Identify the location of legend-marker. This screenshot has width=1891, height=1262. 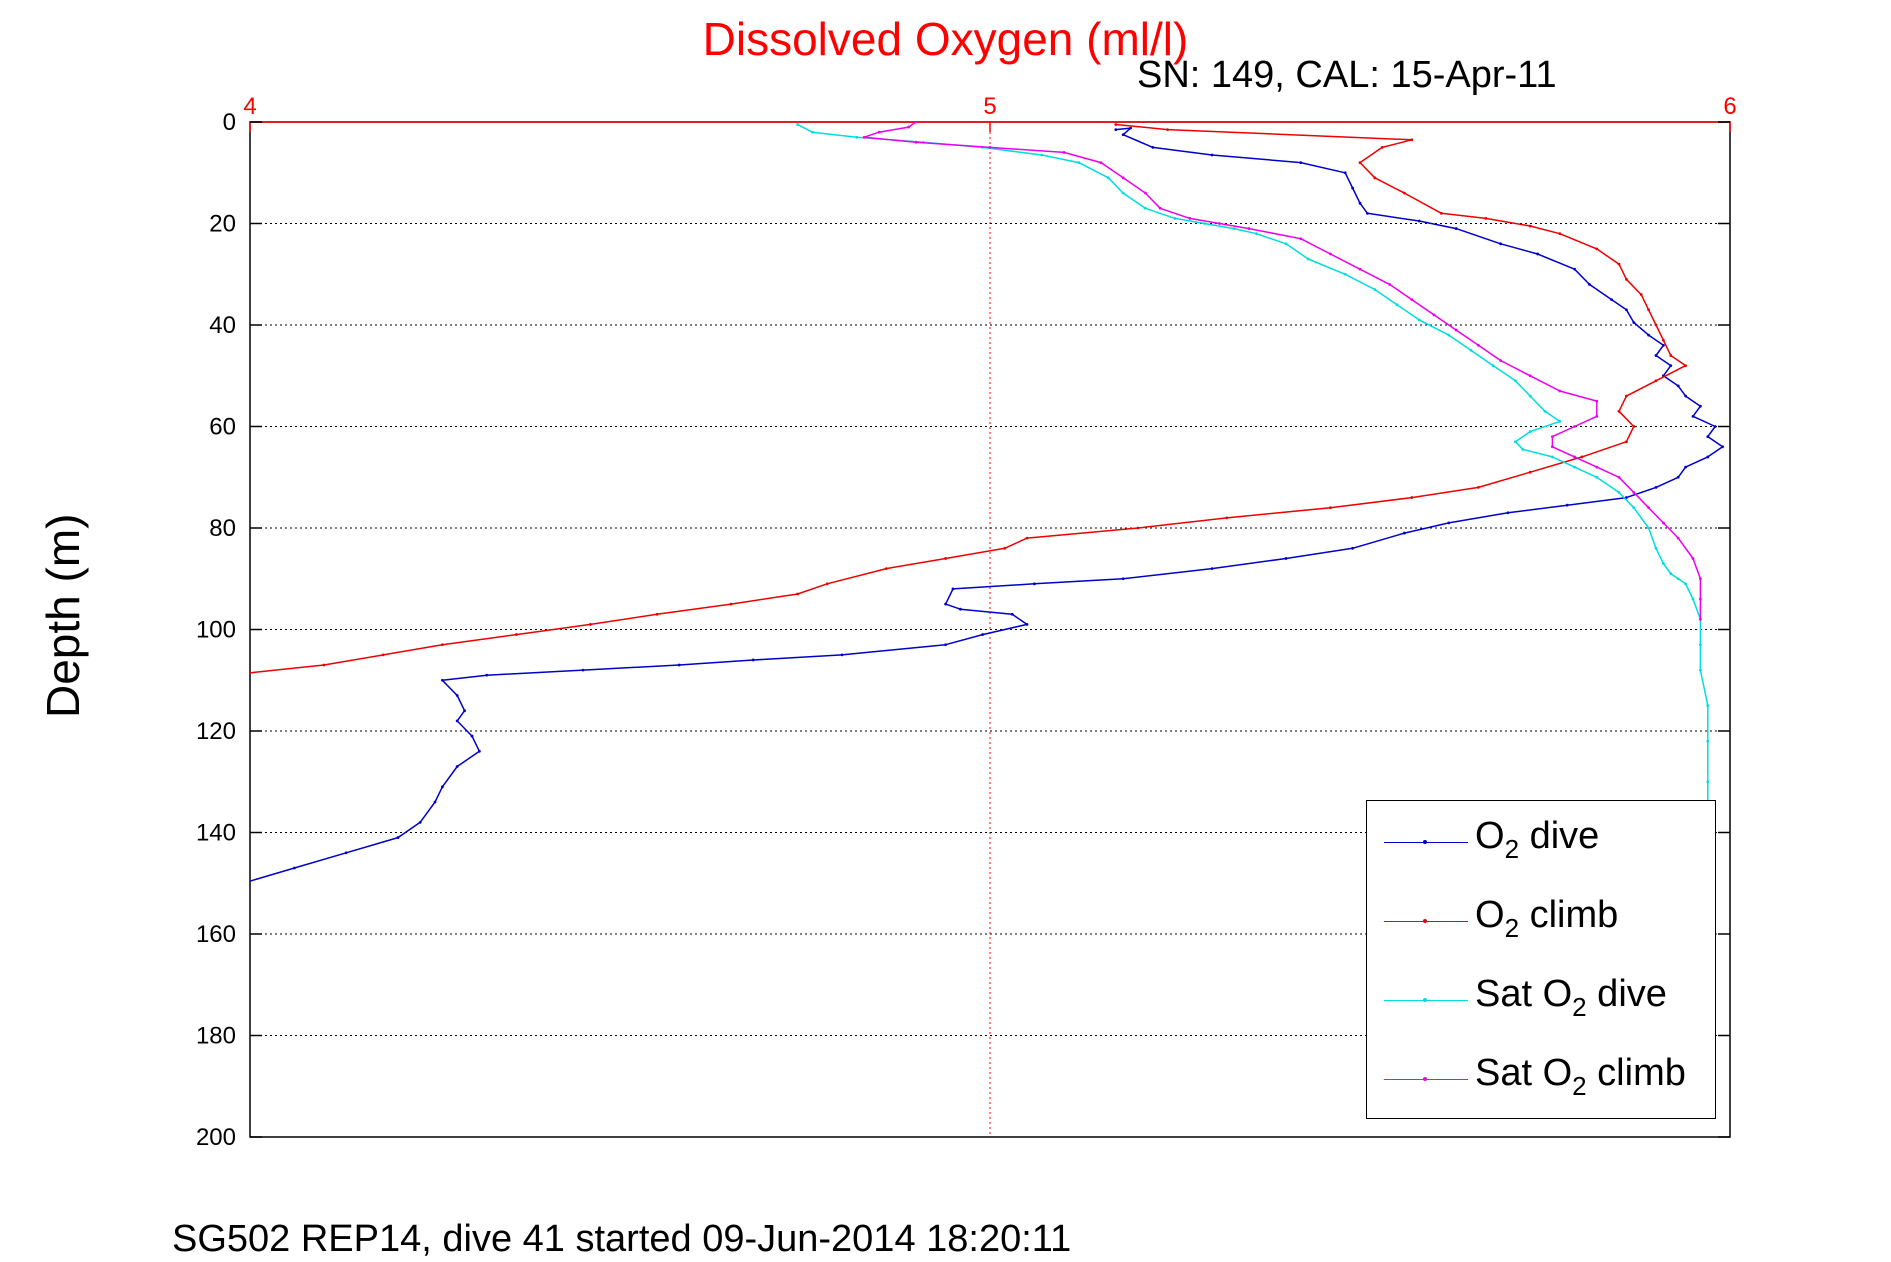
(1425, 921).